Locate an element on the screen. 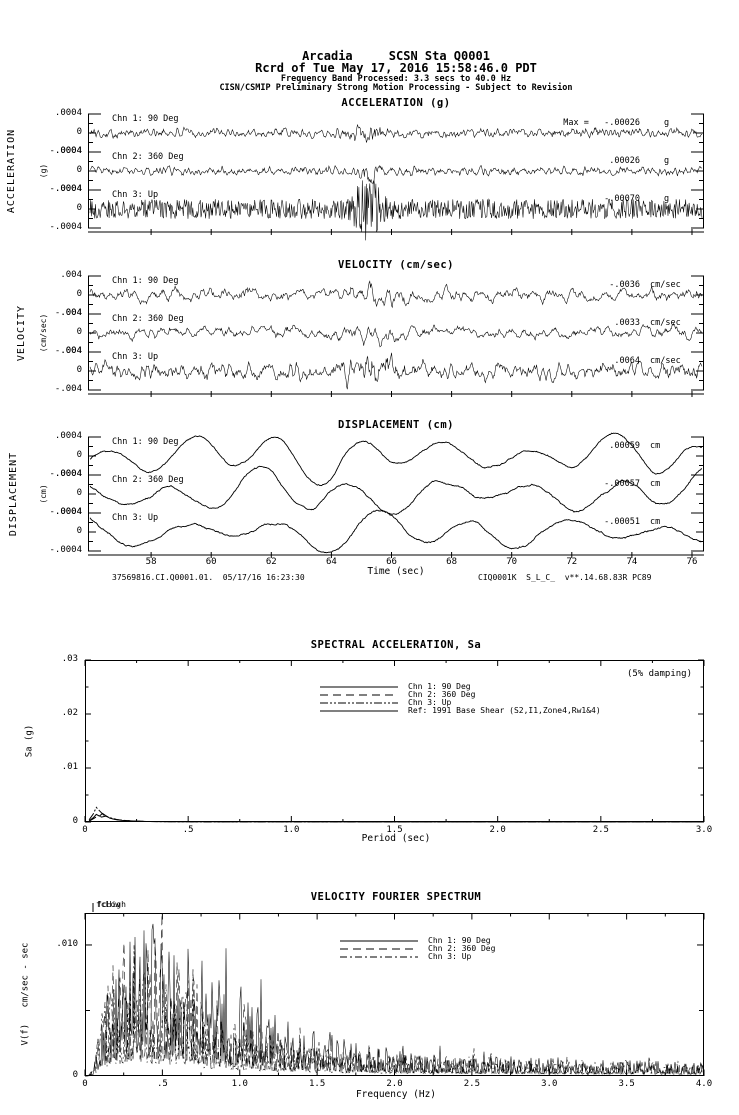 The image size is (739, 1115). sa-y-tick-label: 0 is located at coordinates (75, 821).